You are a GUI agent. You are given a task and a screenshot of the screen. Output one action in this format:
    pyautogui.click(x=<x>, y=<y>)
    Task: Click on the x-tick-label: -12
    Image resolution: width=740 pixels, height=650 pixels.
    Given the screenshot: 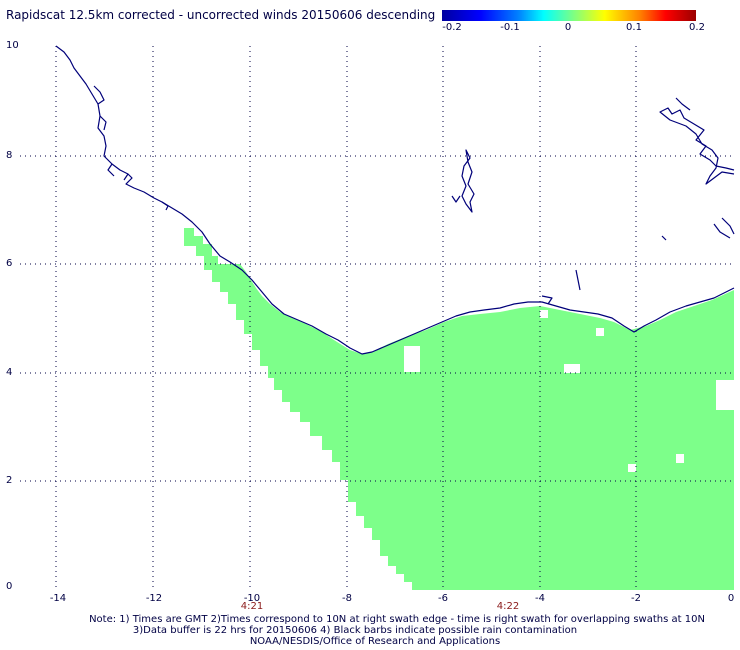 What is the action you would take?
    pyautogui.click(x=154, y=598)
    